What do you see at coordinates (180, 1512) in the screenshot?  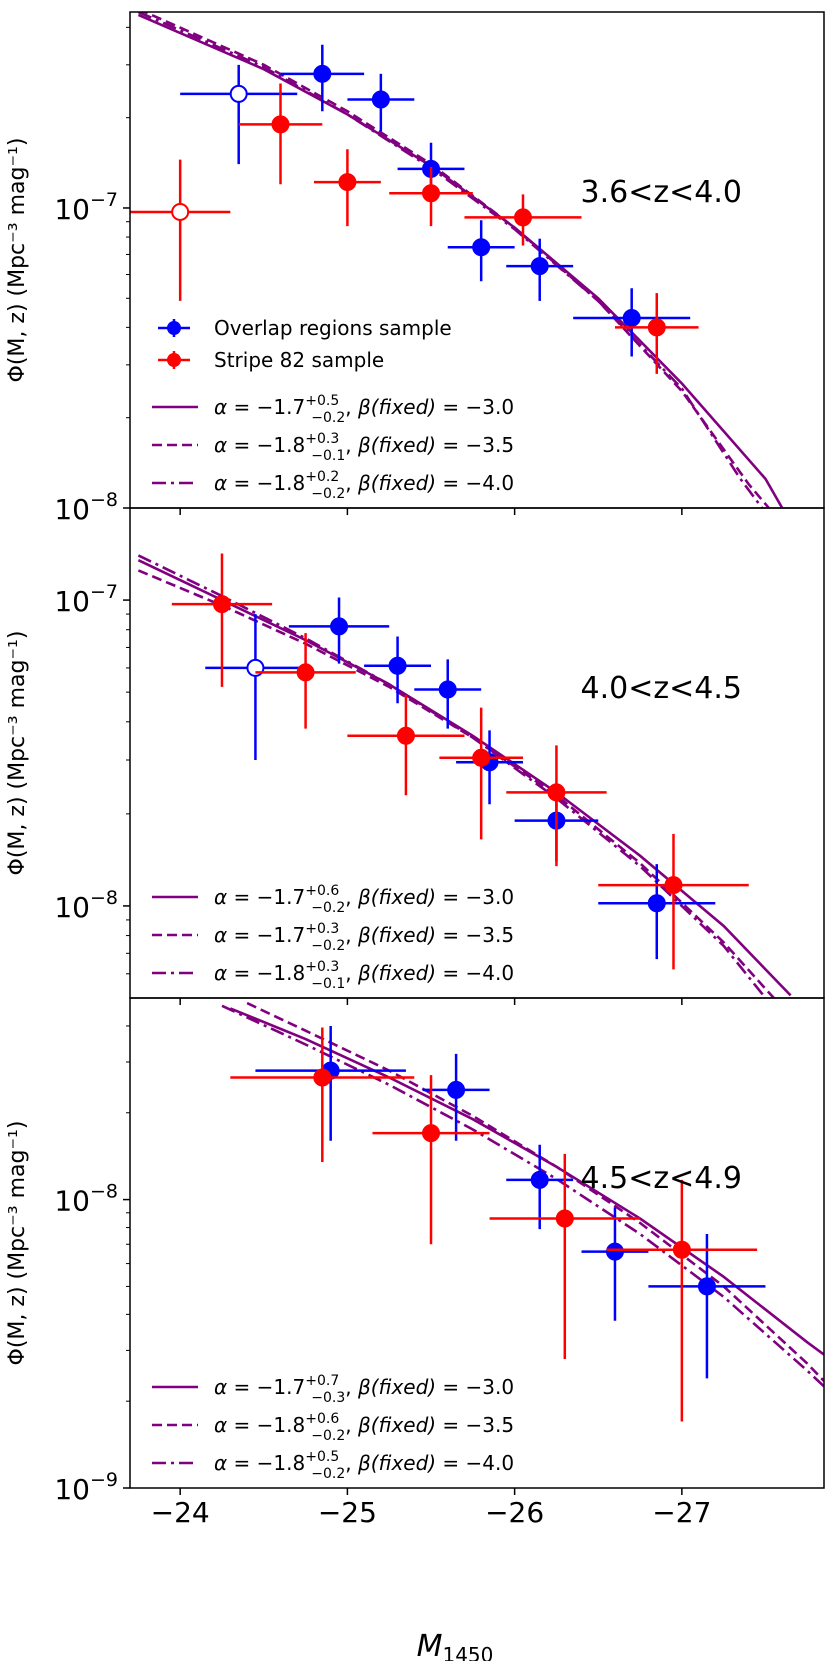 I see `x-tick-label: −24` at bounding box center [180, 1512].